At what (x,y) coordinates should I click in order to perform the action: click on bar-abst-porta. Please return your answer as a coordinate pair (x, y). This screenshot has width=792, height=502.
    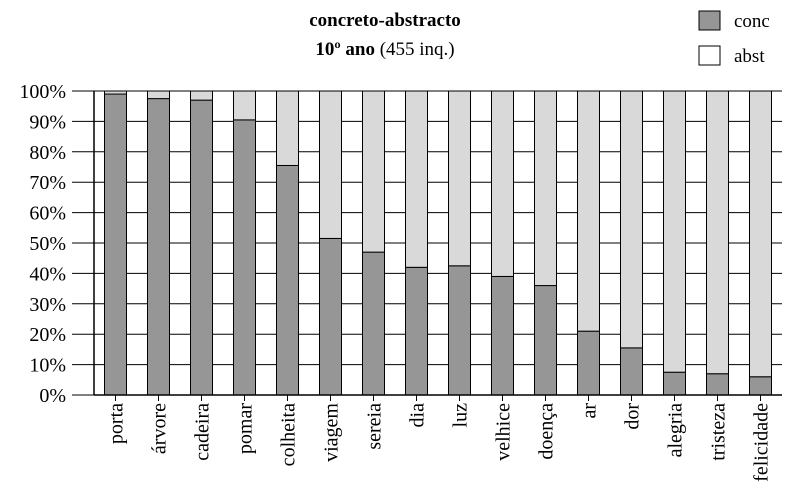
    Looking at the image, I should click on (115, 92).